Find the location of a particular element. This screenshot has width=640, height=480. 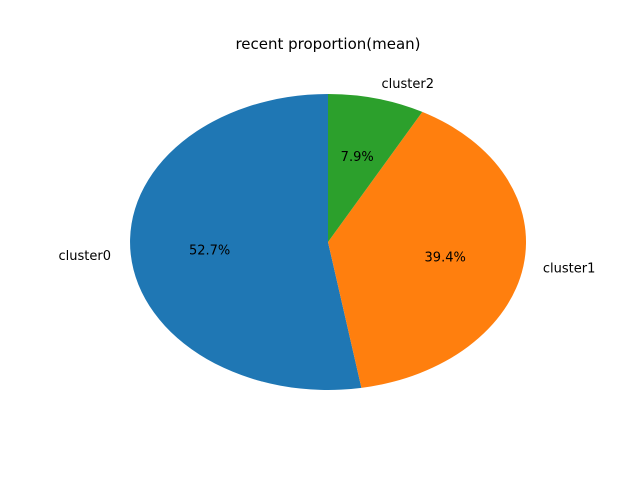

chart-title: recent proportion(mean) is located at coordinates (327, 44).